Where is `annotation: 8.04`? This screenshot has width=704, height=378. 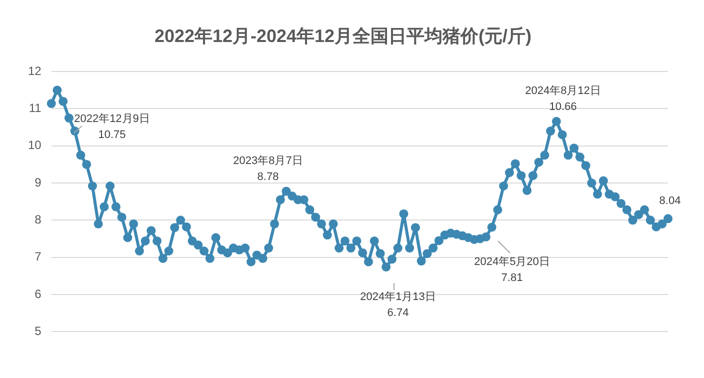 annotation: 8.04 is located at coordinates (670, 201).